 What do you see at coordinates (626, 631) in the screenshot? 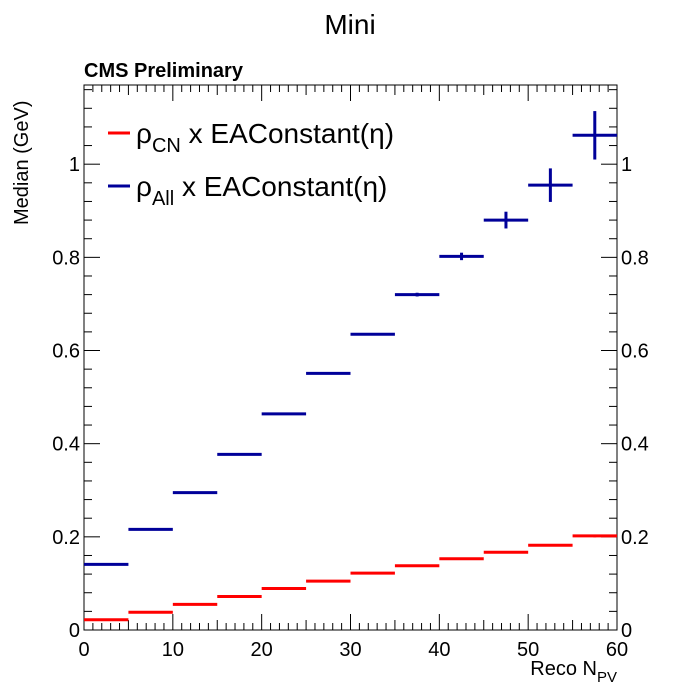
I see `y-tick-label-right: 0` at bounding box center [626, 631].